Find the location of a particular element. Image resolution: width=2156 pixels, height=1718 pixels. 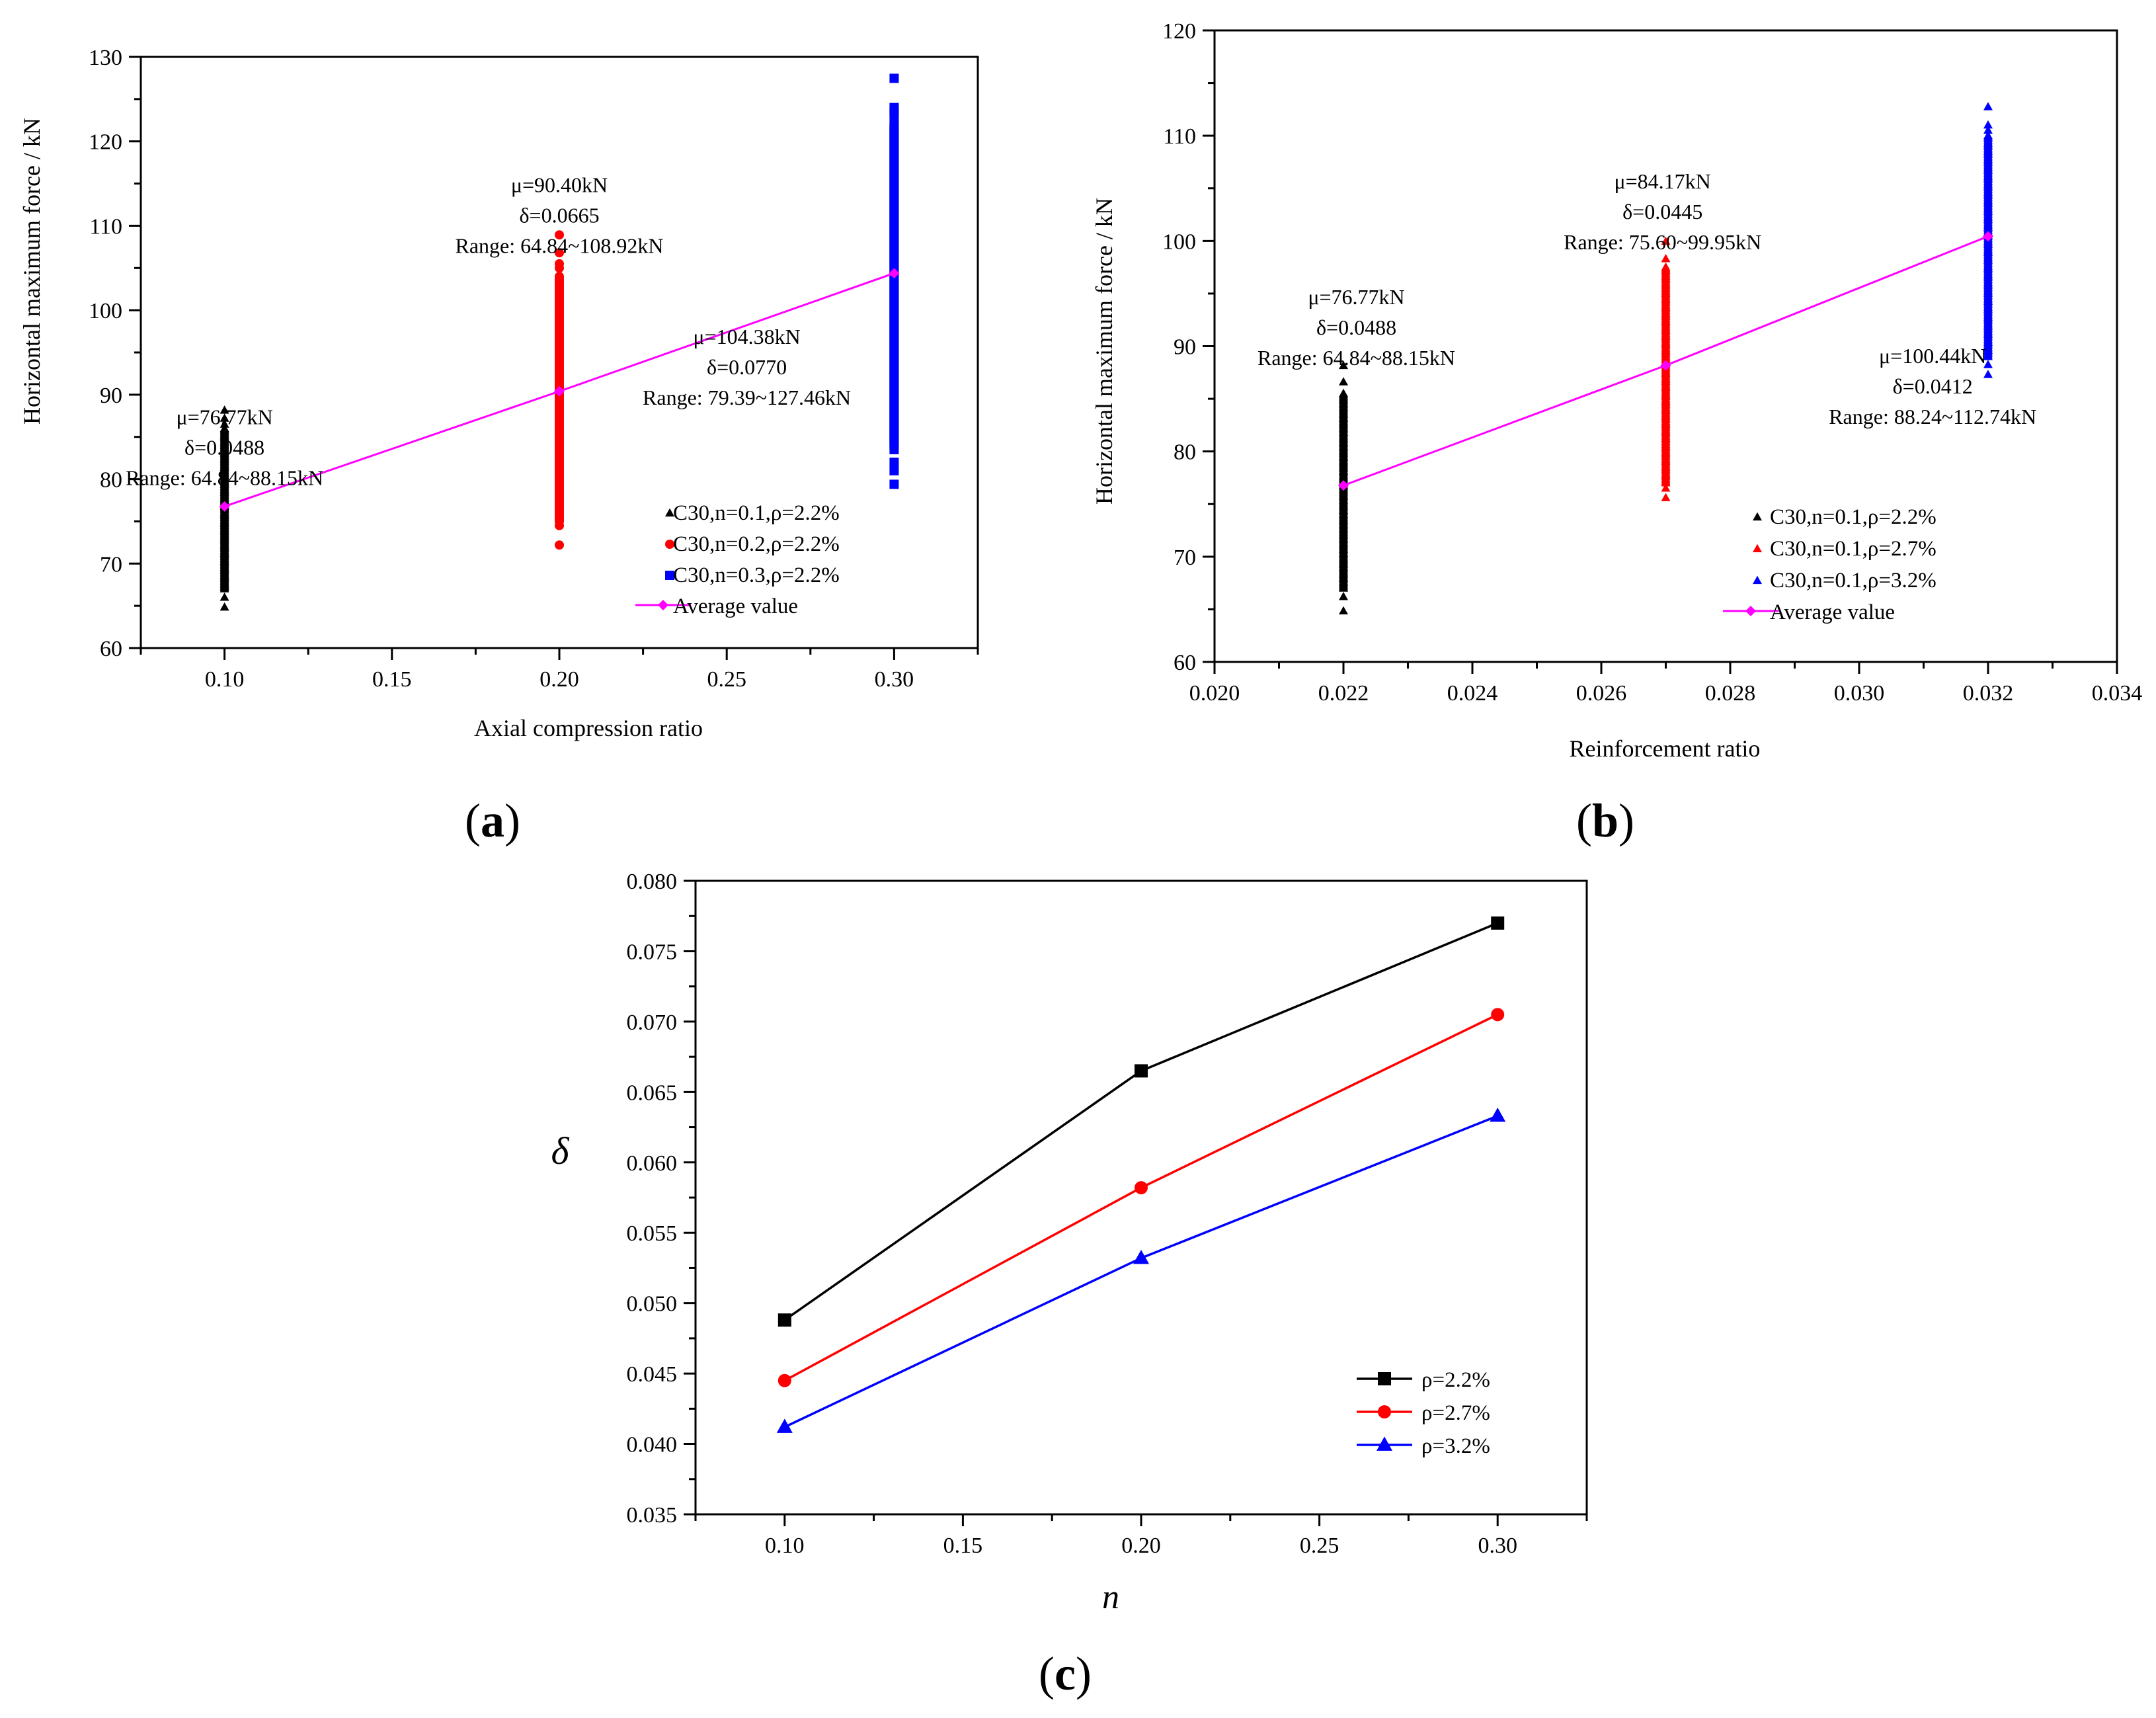

annotation-b-0: μ=76.77kN δ=0.0488 Range: 64.84~88.15kN is located at coordinates (1356, 327).